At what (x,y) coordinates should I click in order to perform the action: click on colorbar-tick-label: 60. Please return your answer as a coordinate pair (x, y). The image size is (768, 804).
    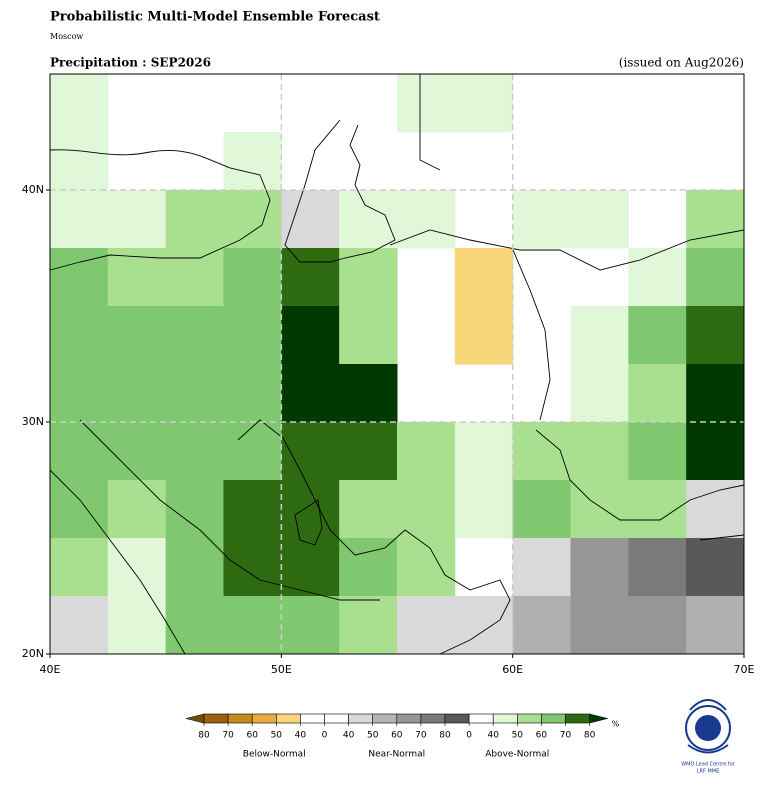
    Looking at the image, I should click on (252, 736).